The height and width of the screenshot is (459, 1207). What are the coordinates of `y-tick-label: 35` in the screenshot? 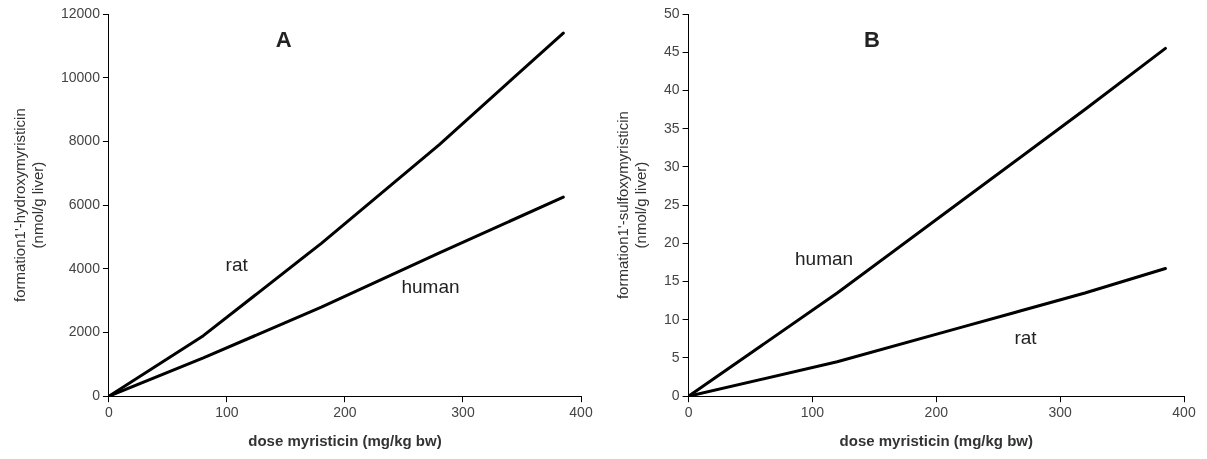 It's located at (671, 127).